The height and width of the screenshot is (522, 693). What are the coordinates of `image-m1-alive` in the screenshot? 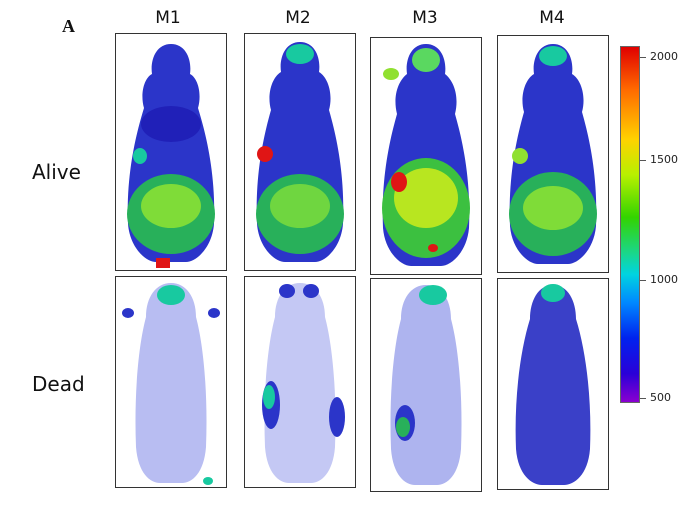 It's located at (171, 152).